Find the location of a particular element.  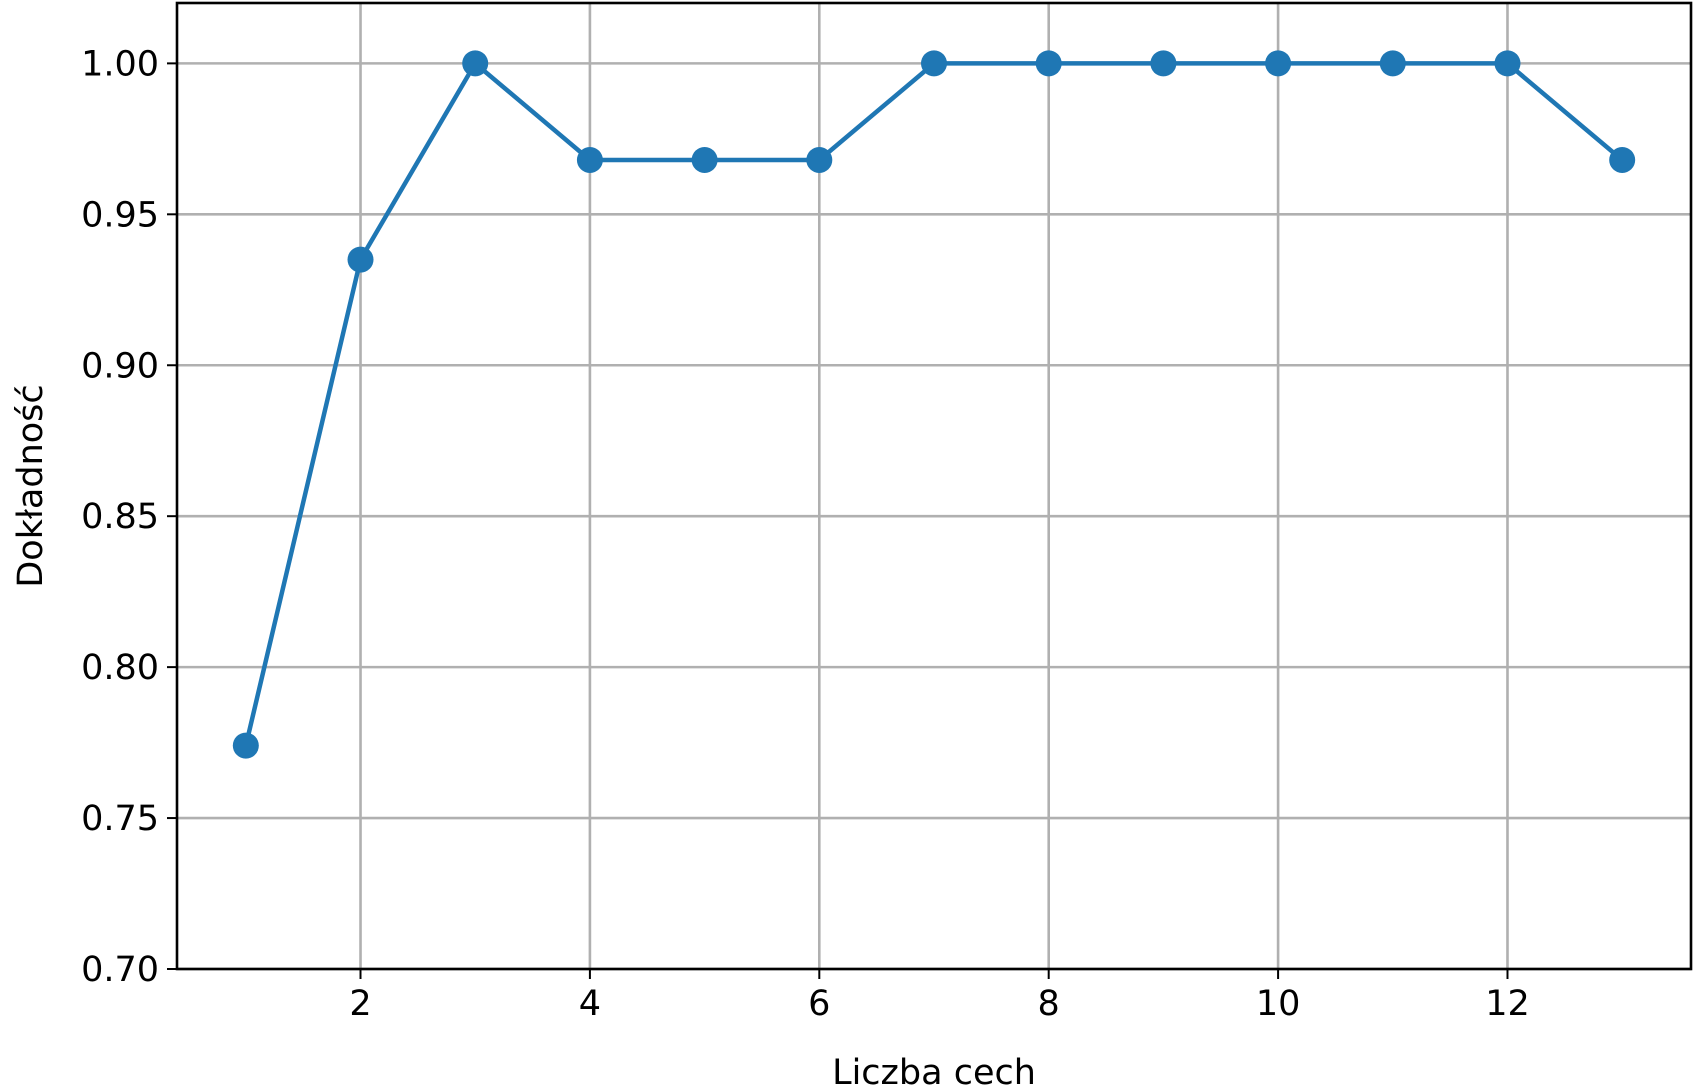

y-tick-label: 0.85 is located at coordinates (120, 517).